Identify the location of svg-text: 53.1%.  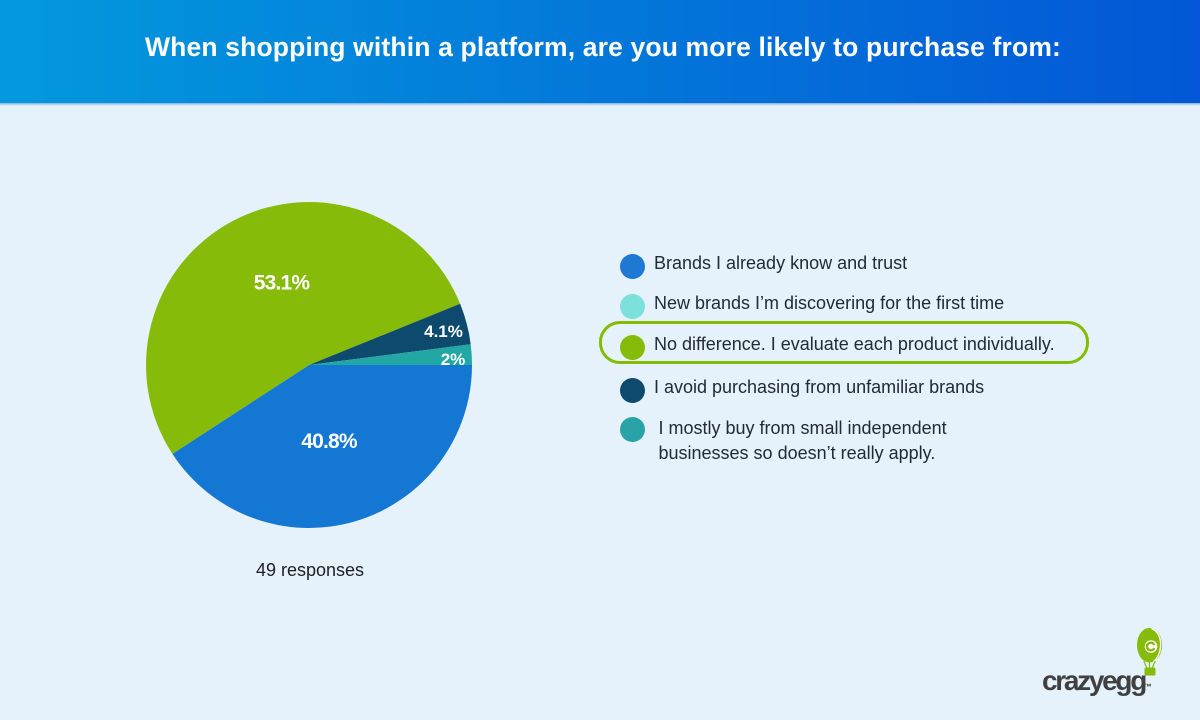
(282, 283).